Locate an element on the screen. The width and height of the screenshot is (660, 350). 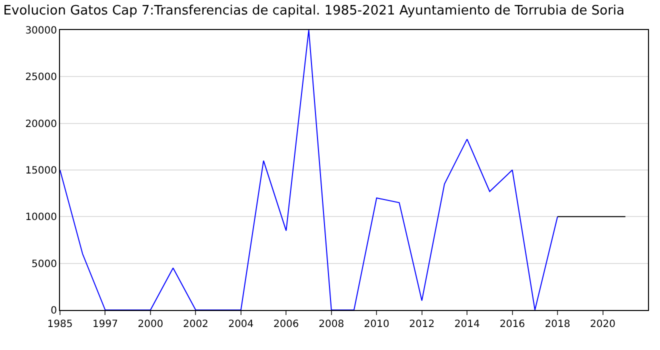
x-tick-label: 2012 is located at coordinates (422, 324).